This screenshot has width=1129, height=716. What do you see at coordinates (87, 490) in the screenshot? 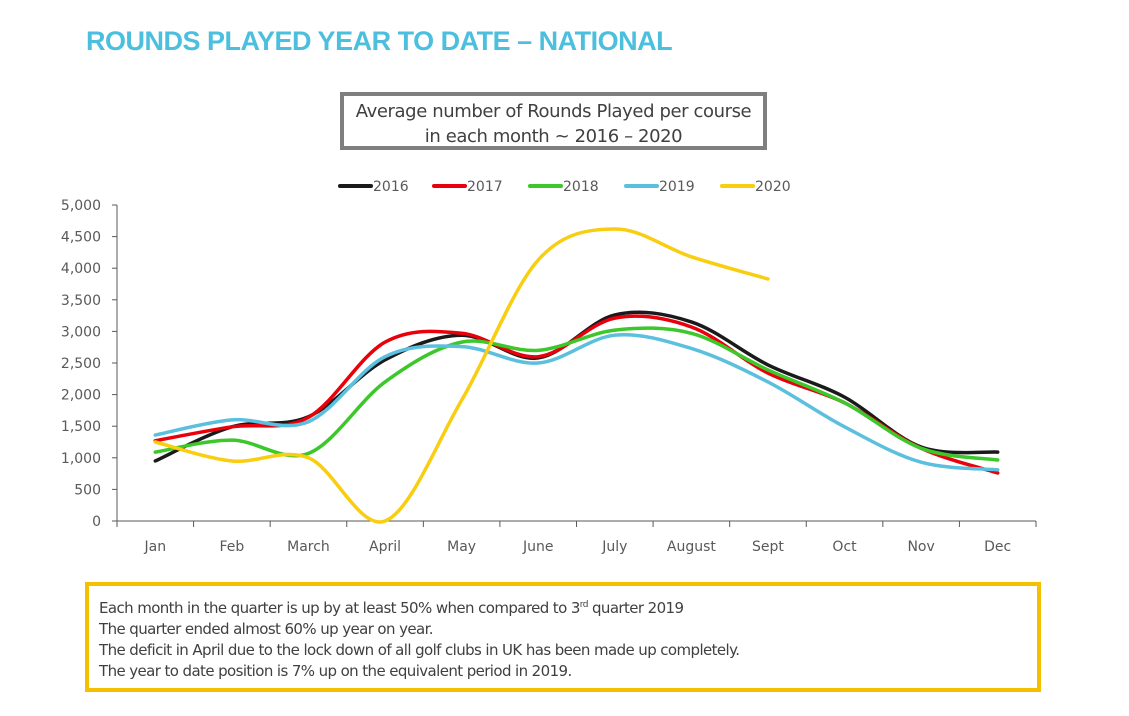
I see `y-tick-label: 500` at bounding box center [87, 490].